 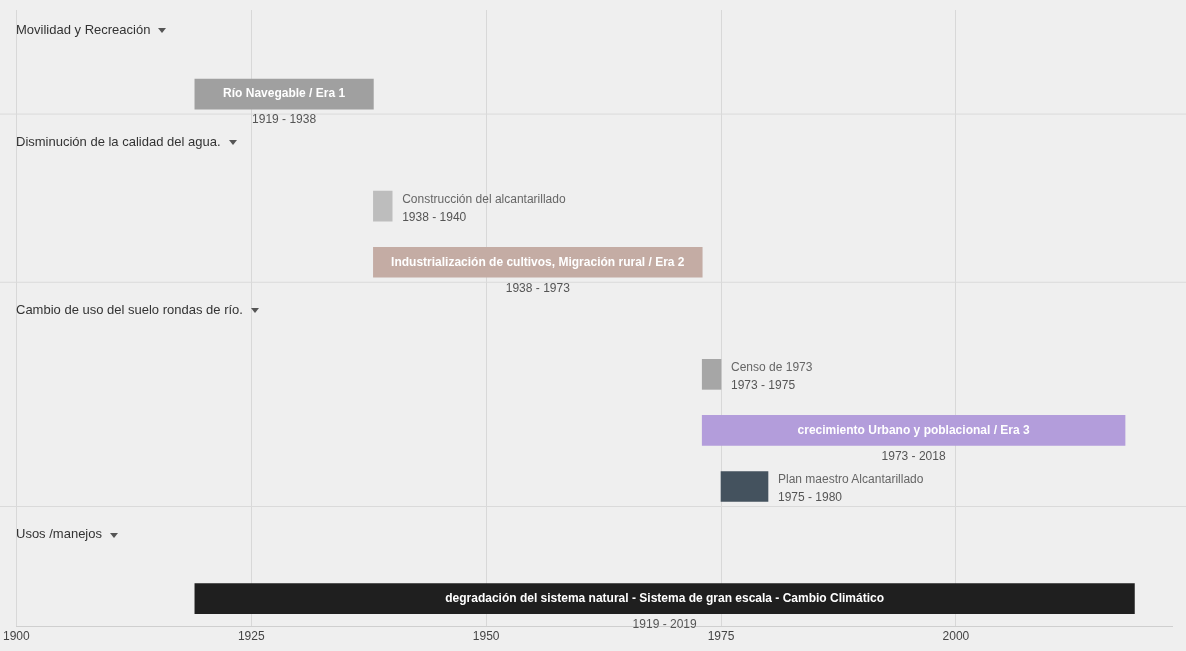 I want to click on x-tick-label: 1975, so click(x=721, y=636).